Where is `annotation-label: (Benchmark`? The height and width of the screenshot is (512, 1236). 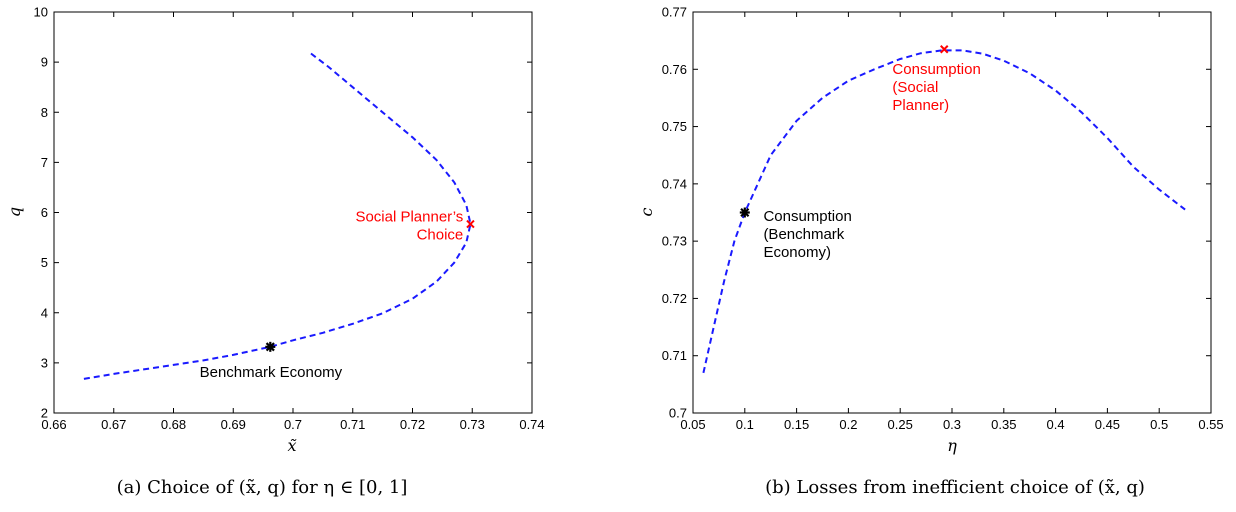
annotation-label: (Benchmark is located at coordinates (803, 234).